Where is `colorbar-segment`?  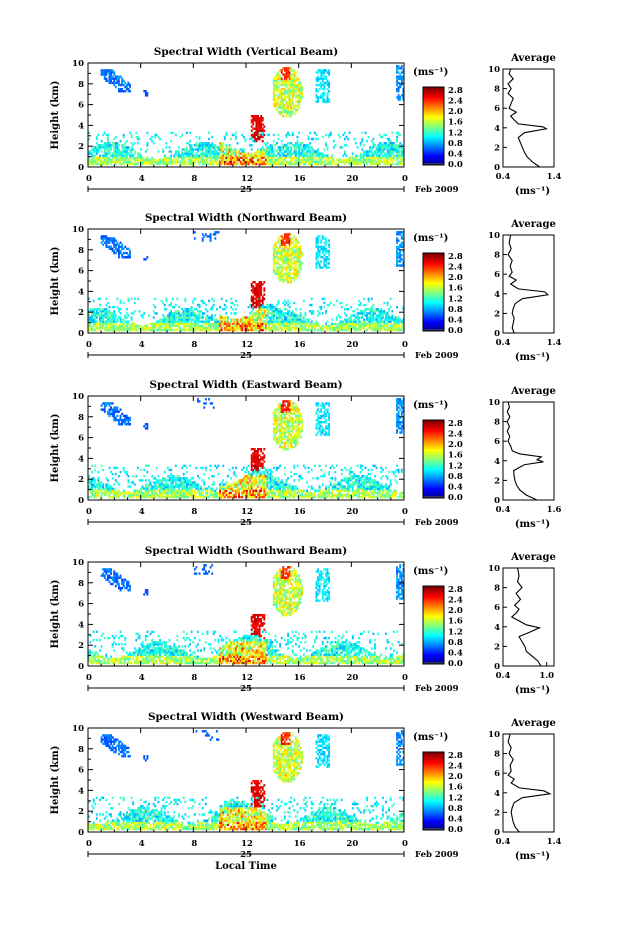 colorbar-segment is located at coordinates (433, 318).